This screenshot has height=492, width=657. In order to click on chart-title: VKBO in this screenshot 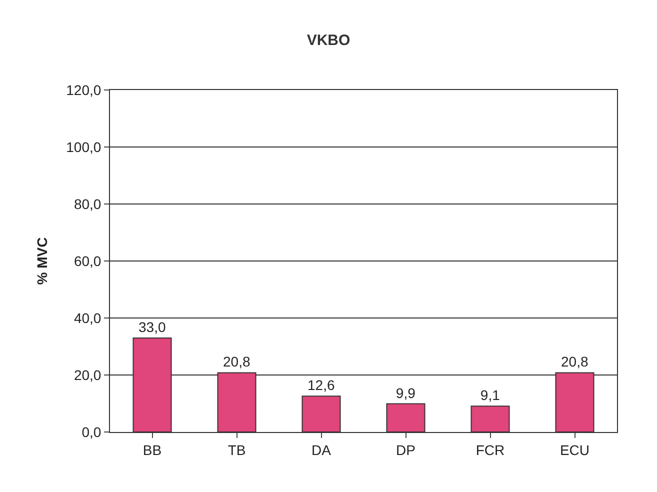, I will do `click(328, 40)`.